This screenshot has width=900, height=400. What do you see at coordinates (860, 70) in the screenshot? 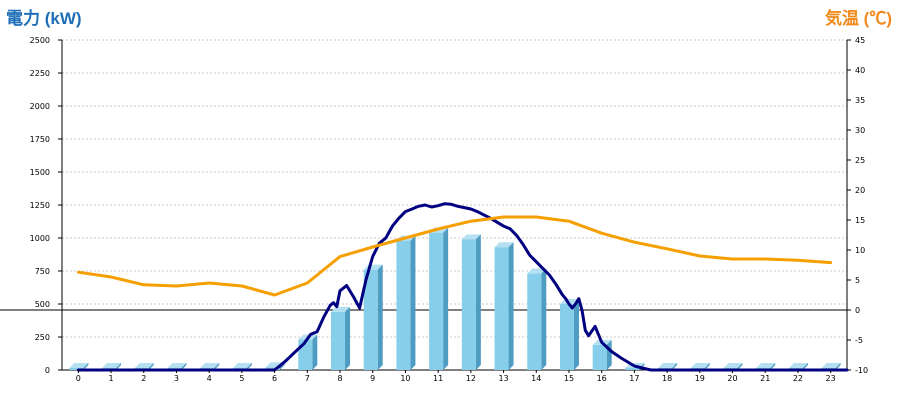
I see `y-right-tick-label: 40` at bounding box center [860, 70].